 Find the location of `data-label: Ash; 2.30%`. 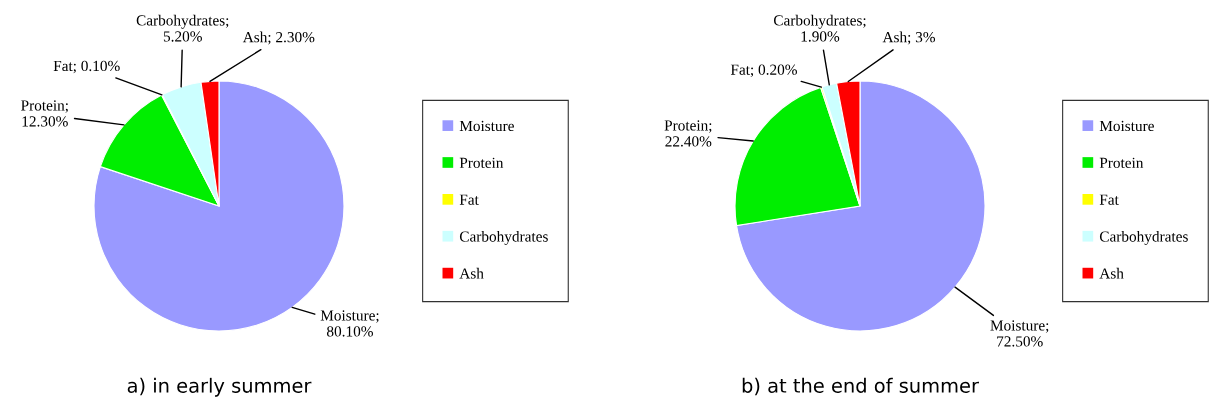

data-label: Ash; 2.30% is located at coordinates (278, 38).